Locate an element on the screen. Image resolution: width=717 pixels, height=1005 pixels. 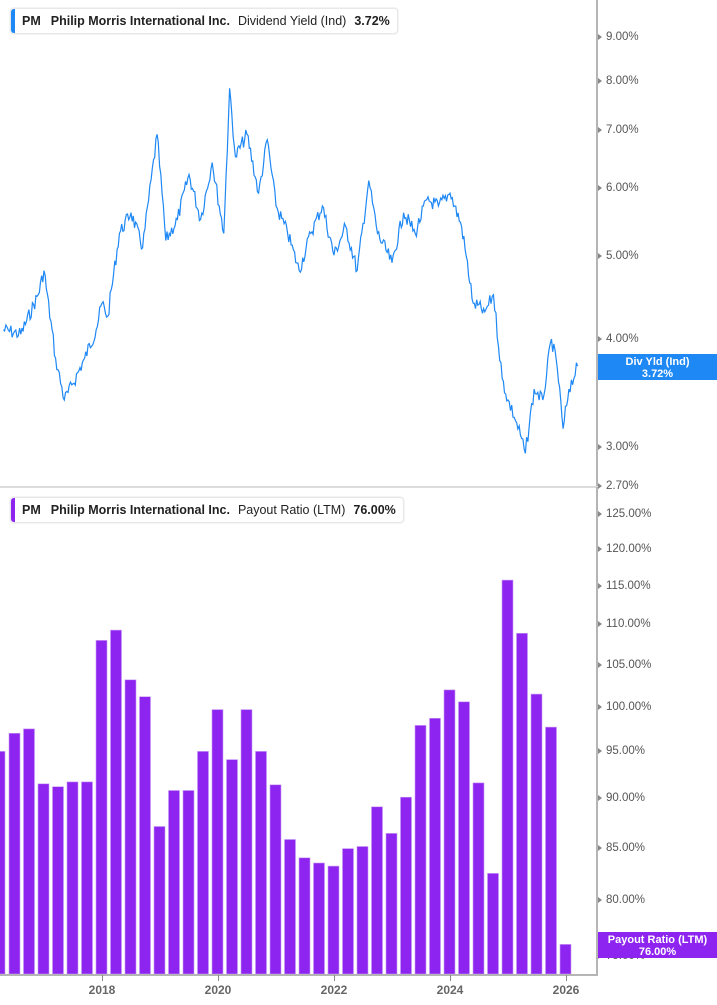
y-tick-label: 105.00% is located at coordinates (624, 665).